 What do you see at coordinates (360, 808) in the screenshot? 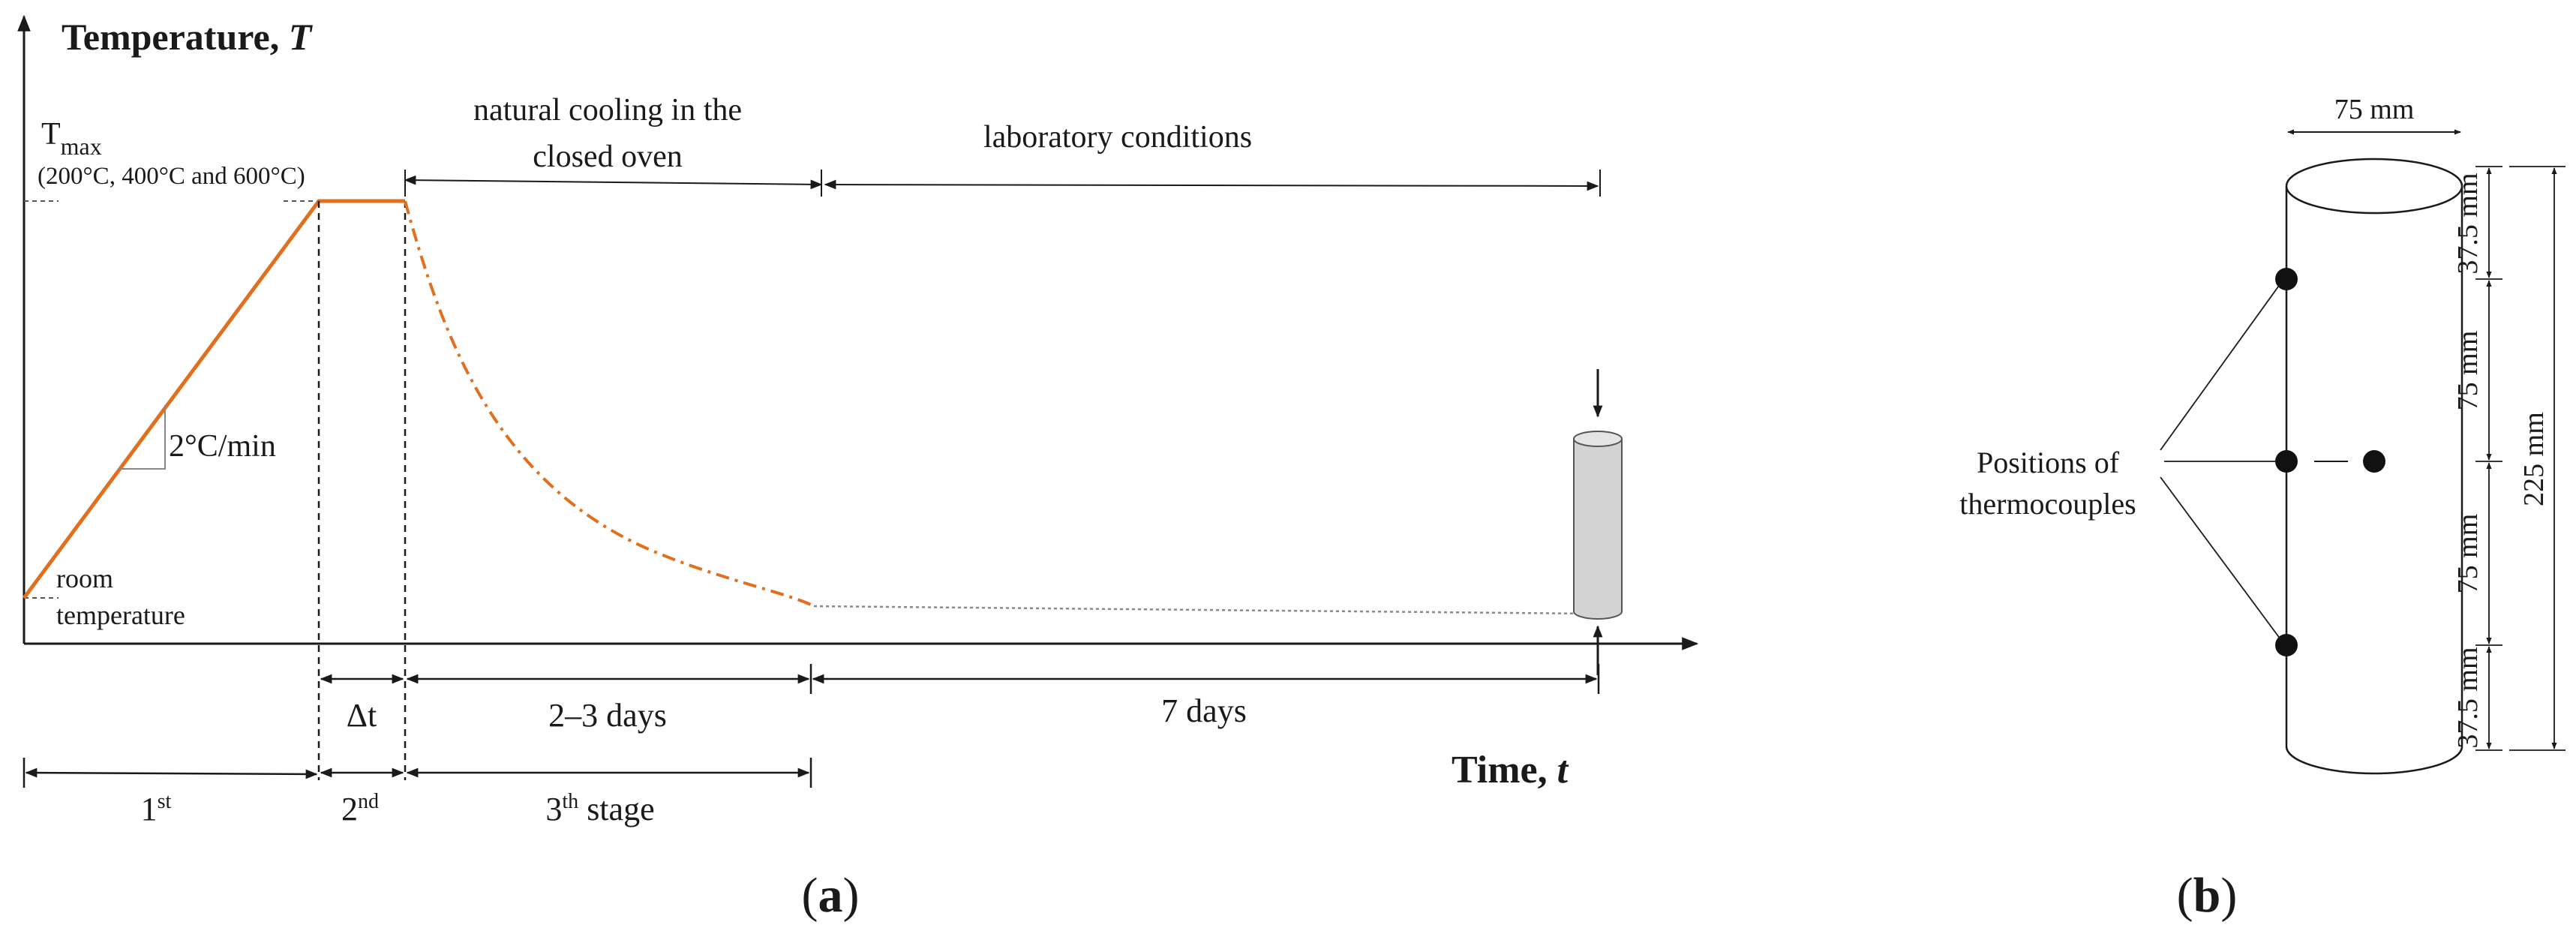
I see `stage2-label: 2nd` at bounding box center [360, 808].